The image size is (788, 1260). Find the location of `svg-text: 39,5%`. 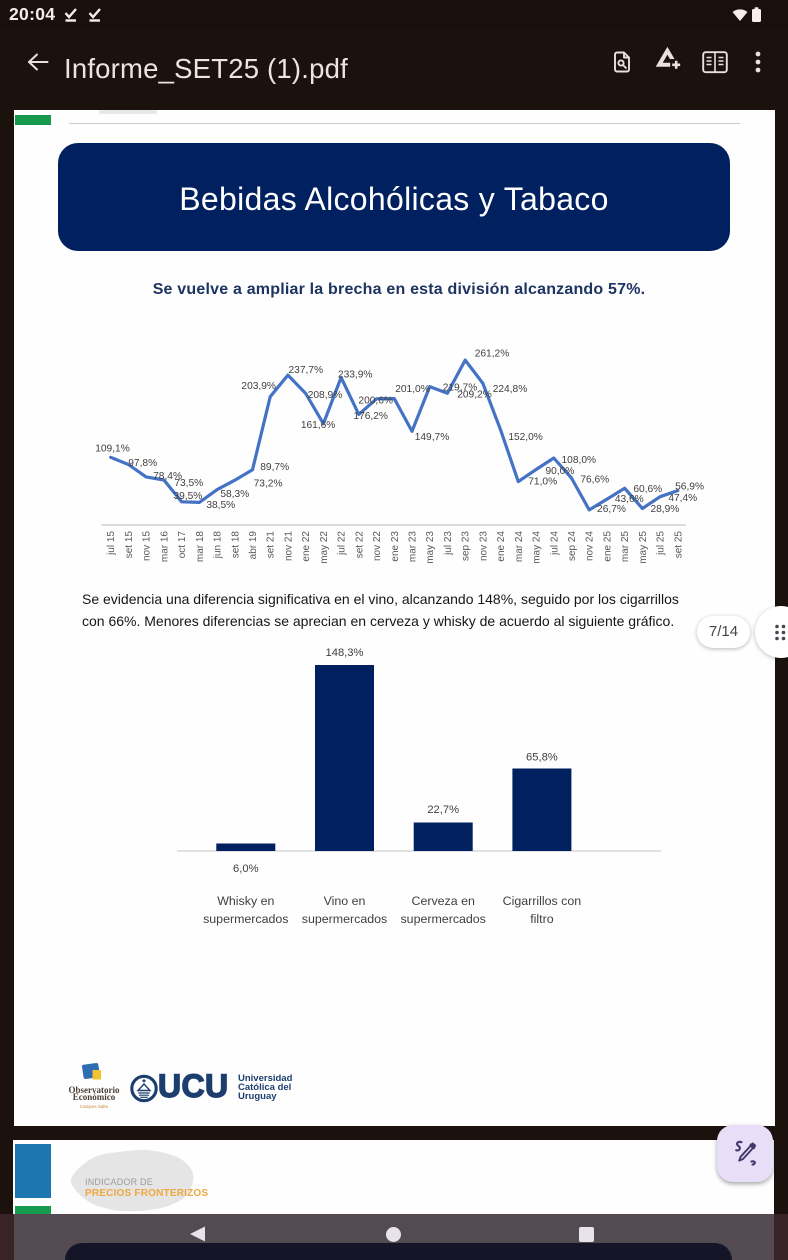

svg-text: 39,5% is located at coordinates (187, 496).